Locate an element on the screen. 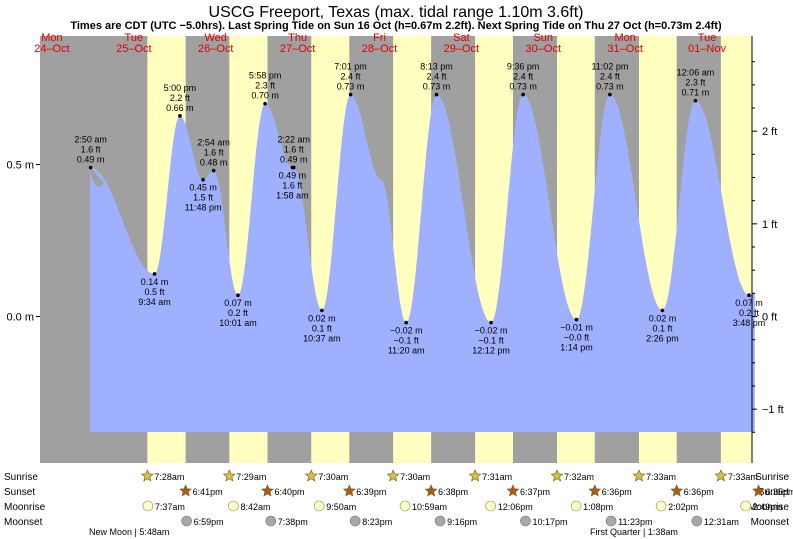  moonrise-time: 1:08pm is located at coordinates (598, 507).